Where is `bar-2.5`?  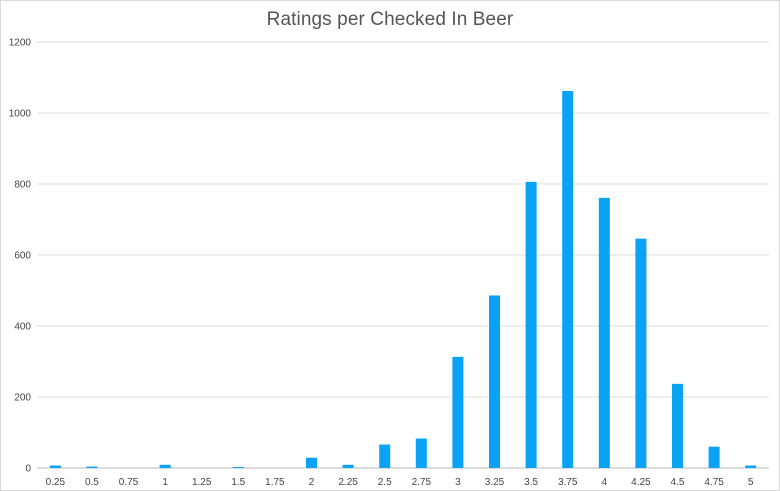 bar-2.5 is located at coordinates (385, 456).